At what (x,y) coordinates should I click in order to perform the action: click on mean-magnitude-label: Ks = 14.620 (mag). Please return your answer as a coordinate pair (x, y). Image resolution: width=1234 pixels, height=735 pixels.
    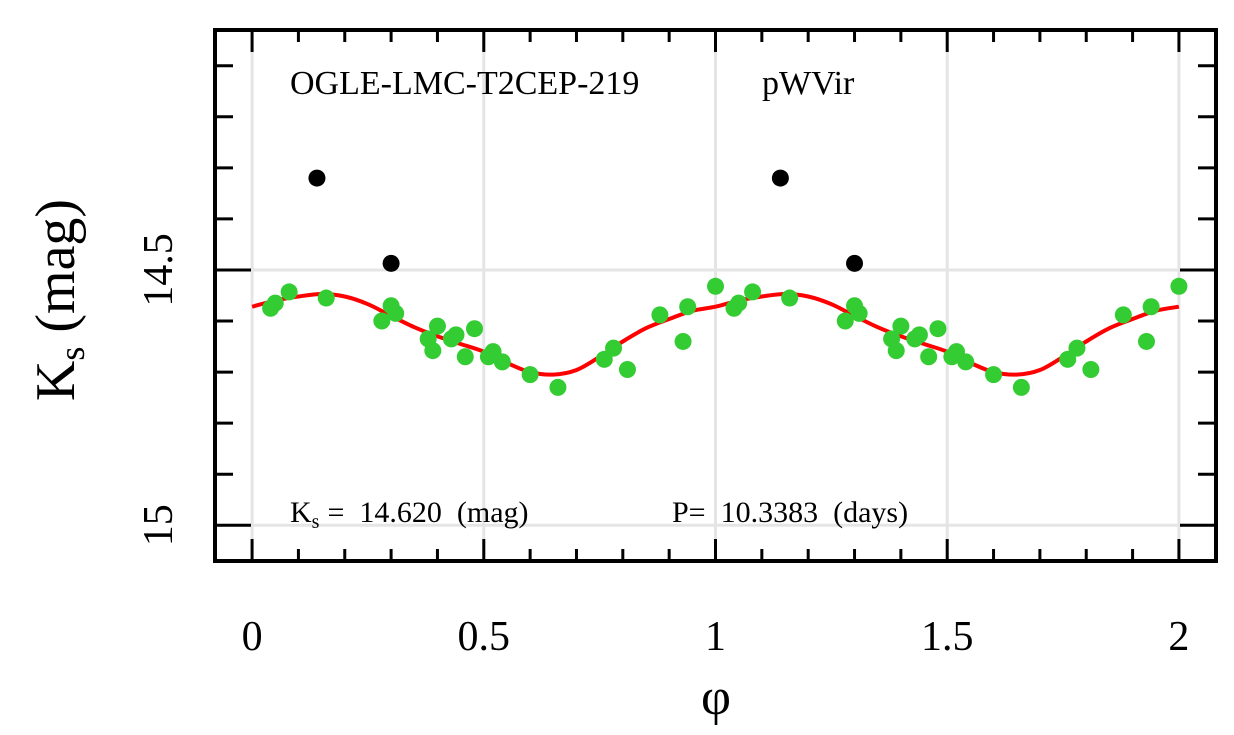
    Looking at the image, I should click on (409, 514).